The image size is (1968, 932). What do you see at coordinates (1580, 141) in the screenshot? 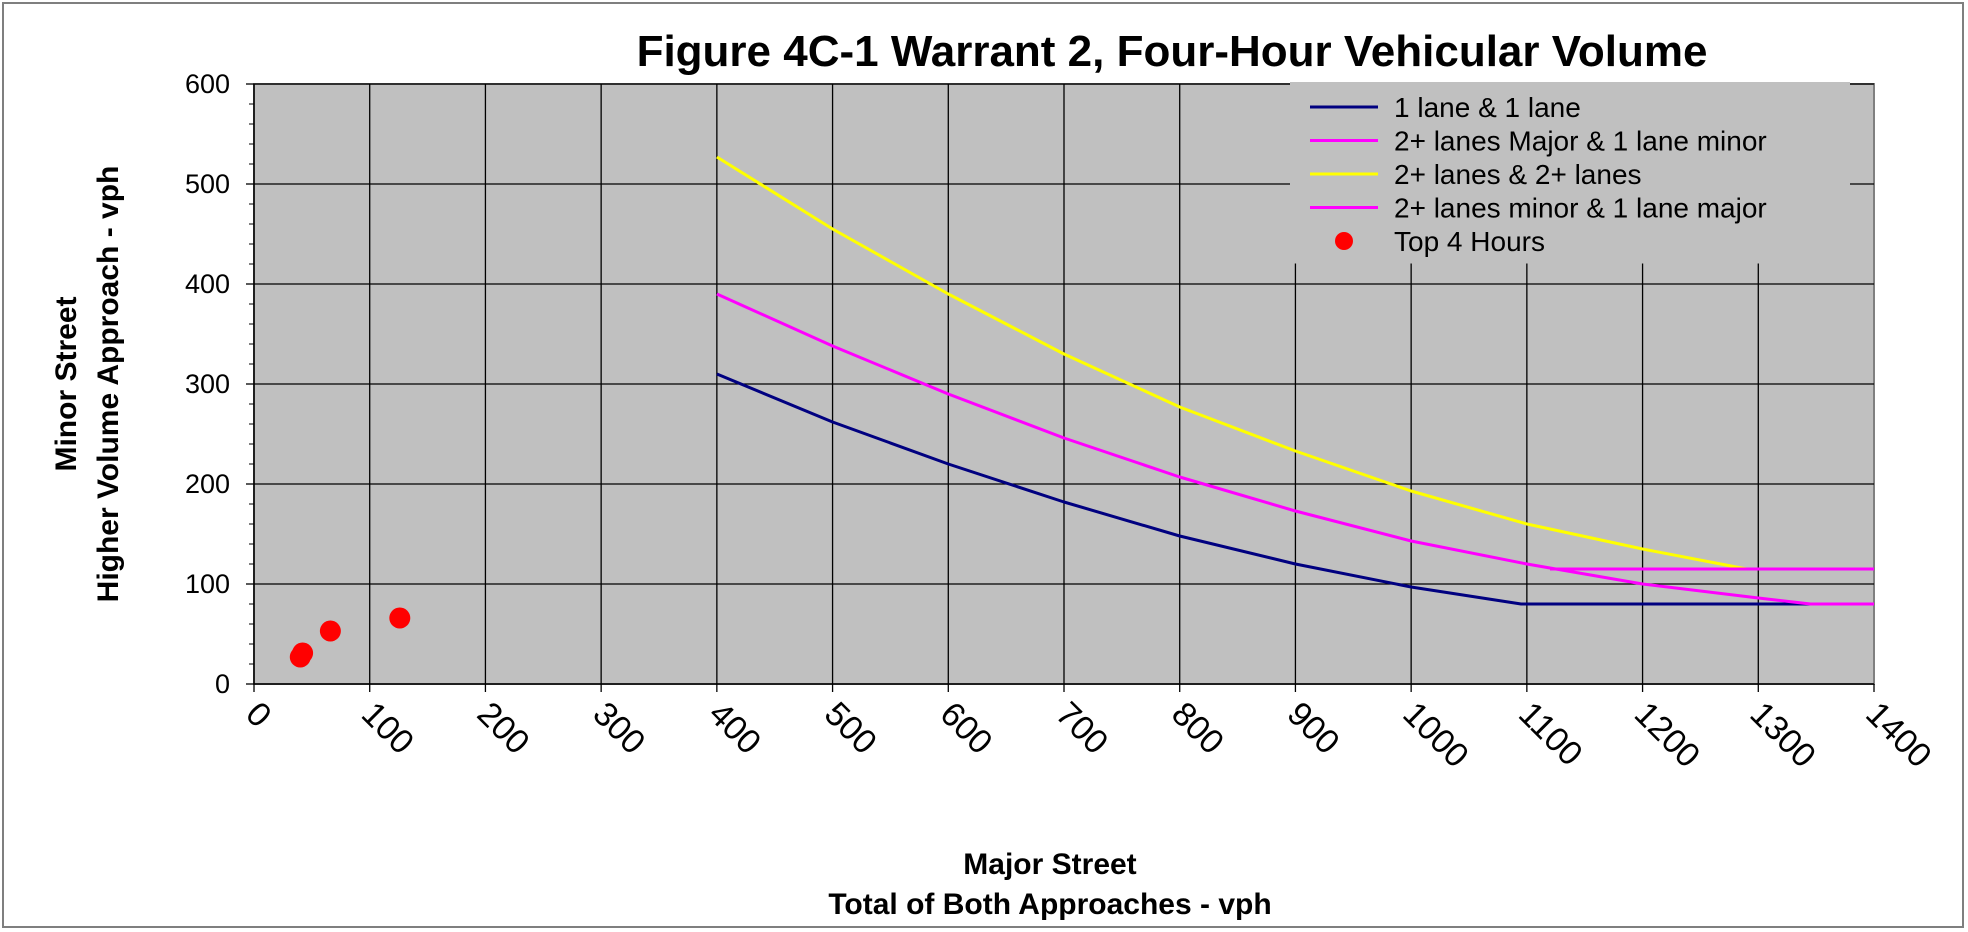
I see `legend-label: 2+ lanes Major & 1 lane minor` at bounding box center [1580, 141].